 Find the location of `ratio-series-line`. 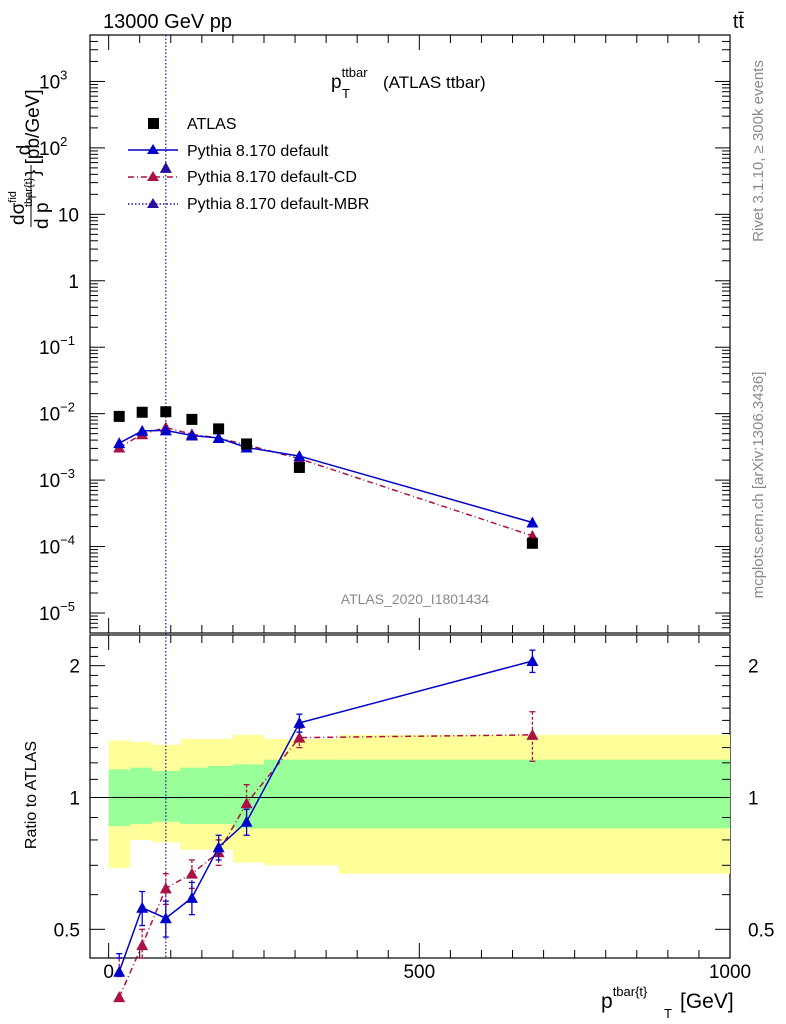

ratio-series-line is located at coordinates (325, 866).